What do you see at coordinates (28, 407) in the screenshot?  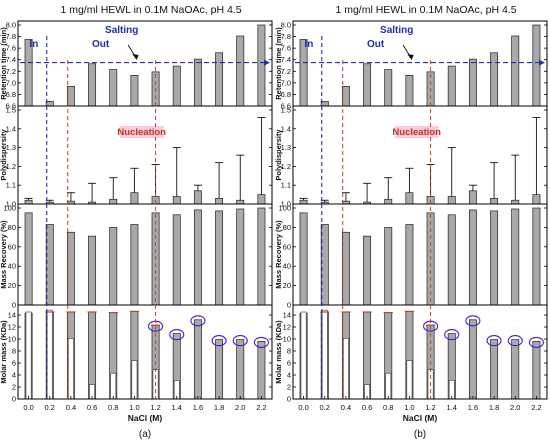 I see `x-tick-label: 0.0` at bounding box center [28, 407].